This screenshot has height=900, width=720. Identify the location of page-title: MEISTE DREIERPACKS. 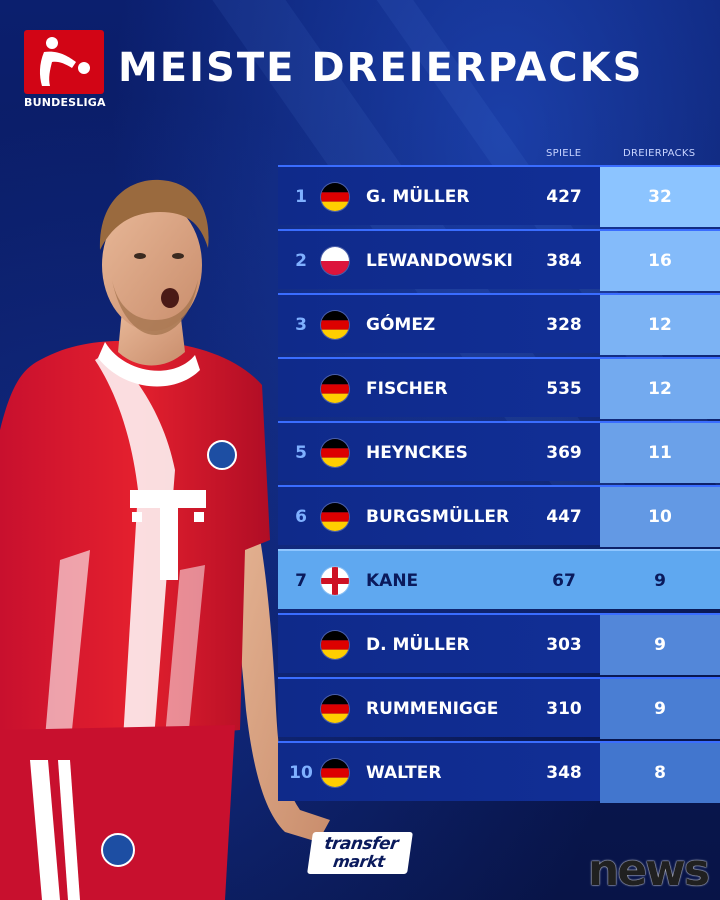
(381, 68).